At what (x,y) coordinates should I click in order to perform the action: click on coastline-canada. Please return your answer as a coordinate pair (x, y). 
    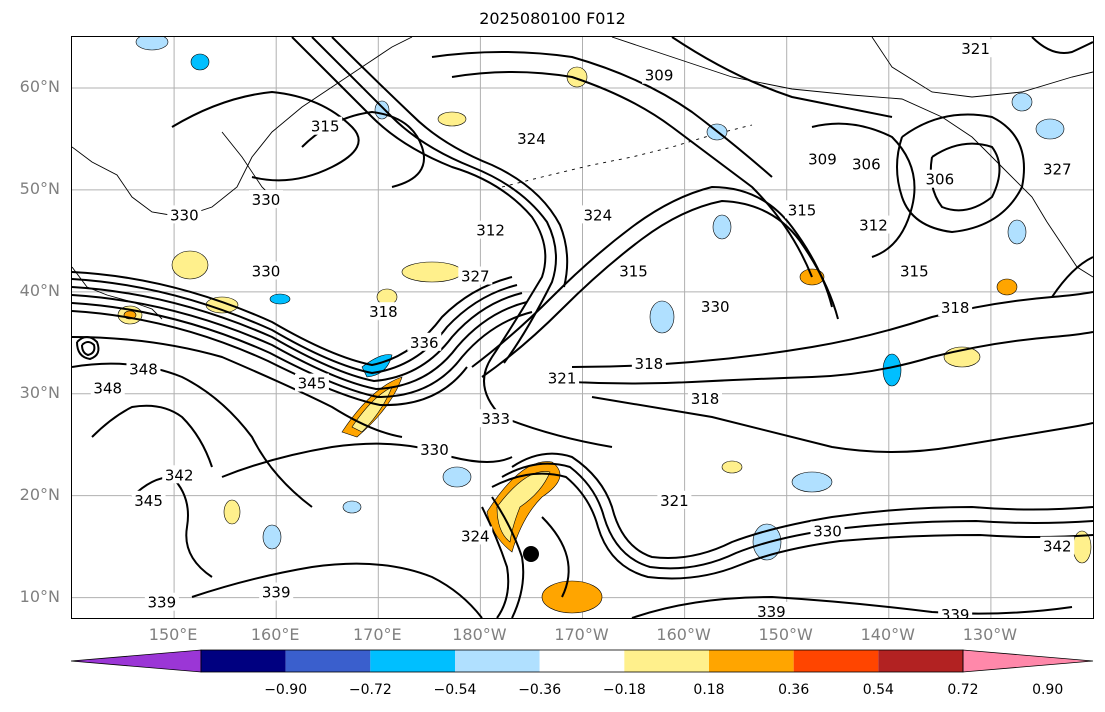
    Looking at the image, I should click on (1069, 249).